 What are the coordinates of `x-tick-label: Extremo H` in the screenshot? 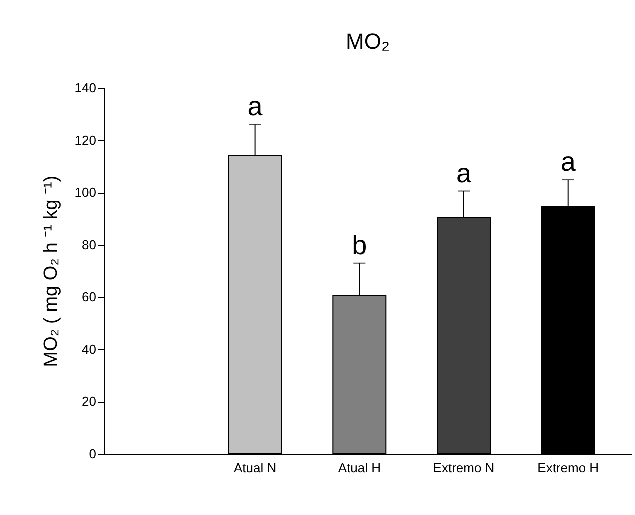 It's located at (569, 468).